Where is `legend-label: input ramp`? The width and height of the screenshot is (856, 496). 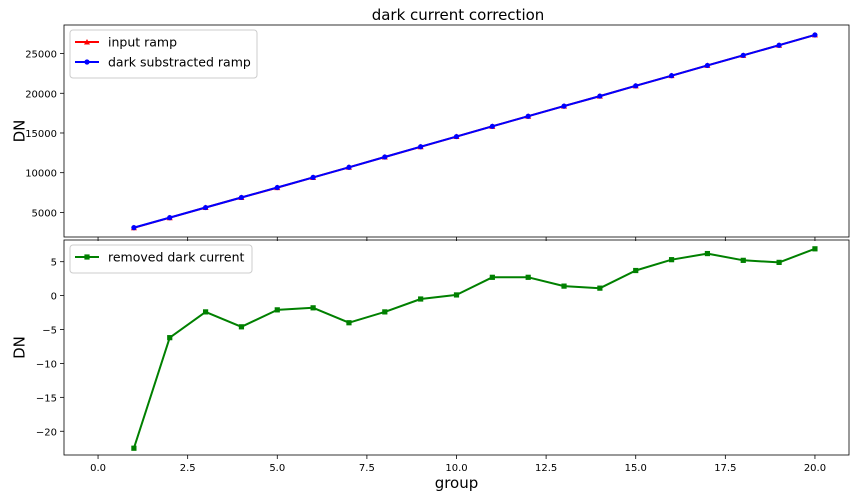
legend-label: input ramp is located at coordinates (142, 42).